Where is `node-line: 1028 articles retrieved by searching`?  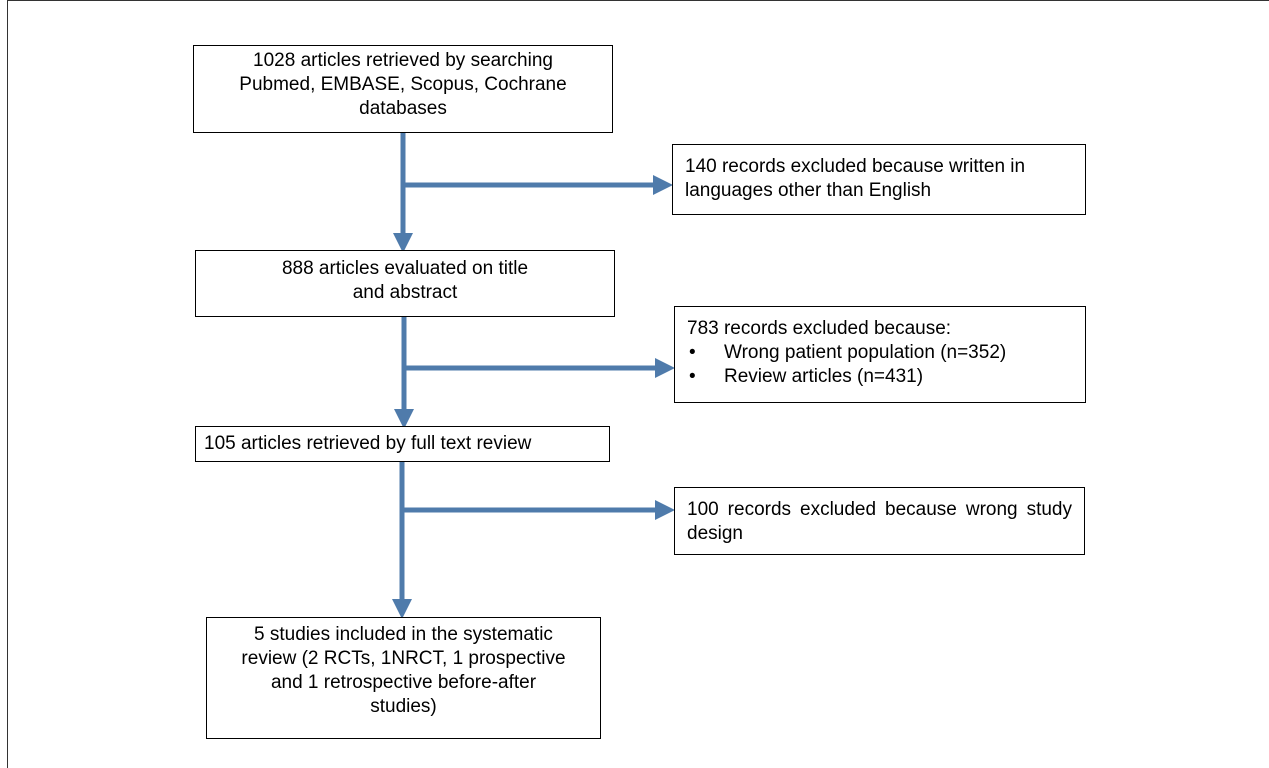 node-line: 1028 articles retrieved by searching is located at coordinates (403, 60).